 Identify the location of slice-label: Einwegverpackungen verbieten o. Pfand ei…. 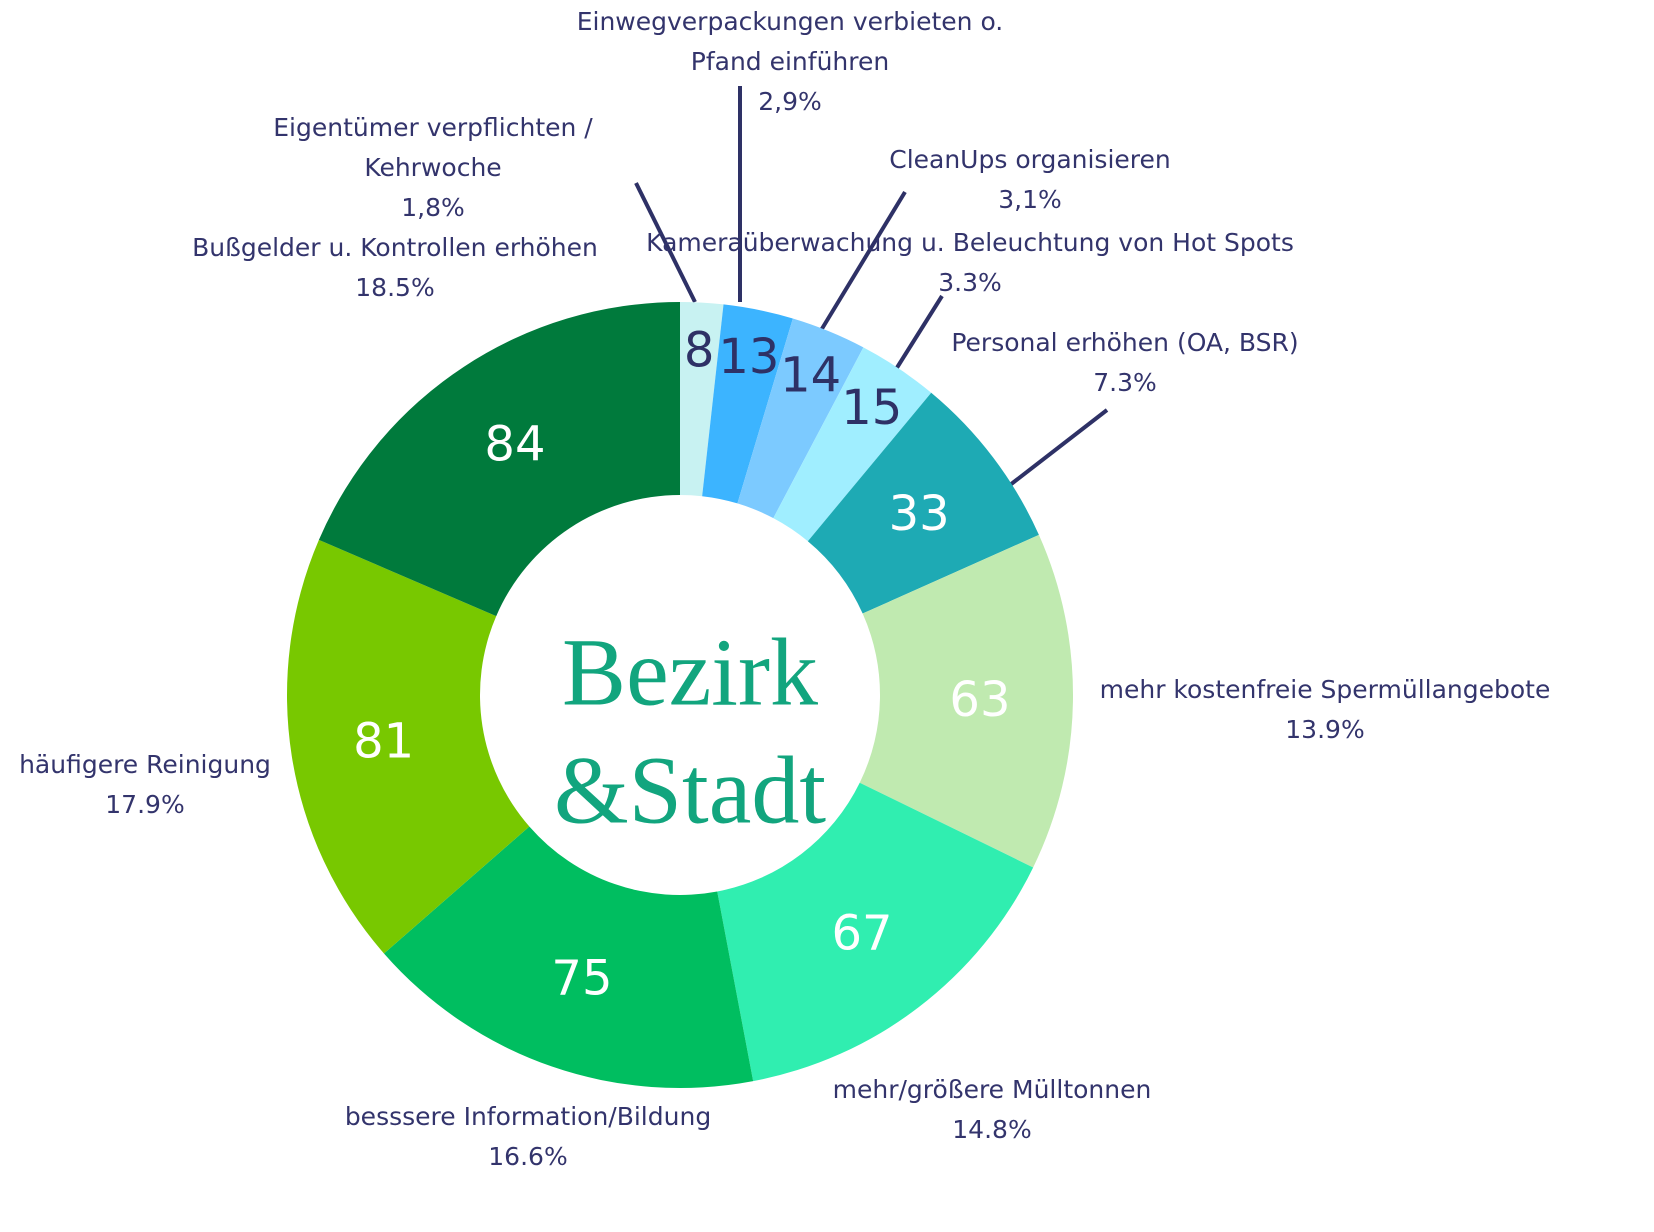
(790, 62).